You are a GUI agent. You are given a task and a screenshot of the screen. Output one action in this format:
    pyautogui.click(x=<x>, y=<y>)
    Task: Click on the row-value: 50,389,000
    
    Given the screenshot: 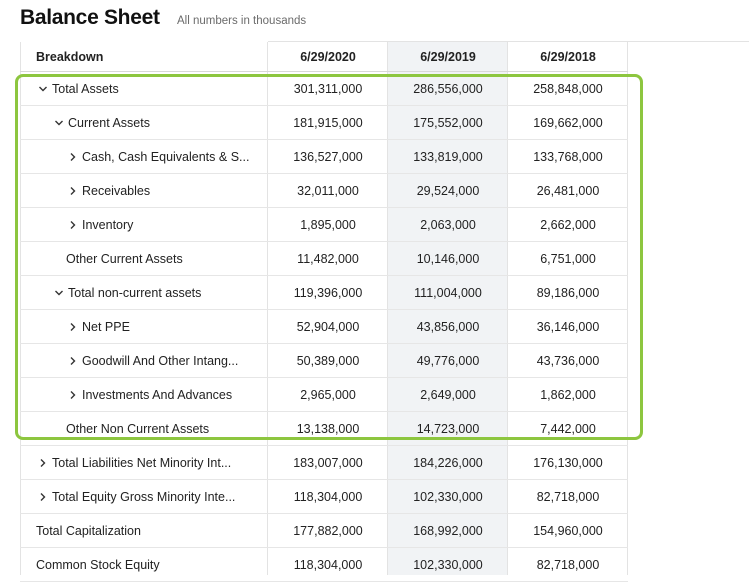 What is the action you would take?
    pyautogui.click(x=328, y=360)
    